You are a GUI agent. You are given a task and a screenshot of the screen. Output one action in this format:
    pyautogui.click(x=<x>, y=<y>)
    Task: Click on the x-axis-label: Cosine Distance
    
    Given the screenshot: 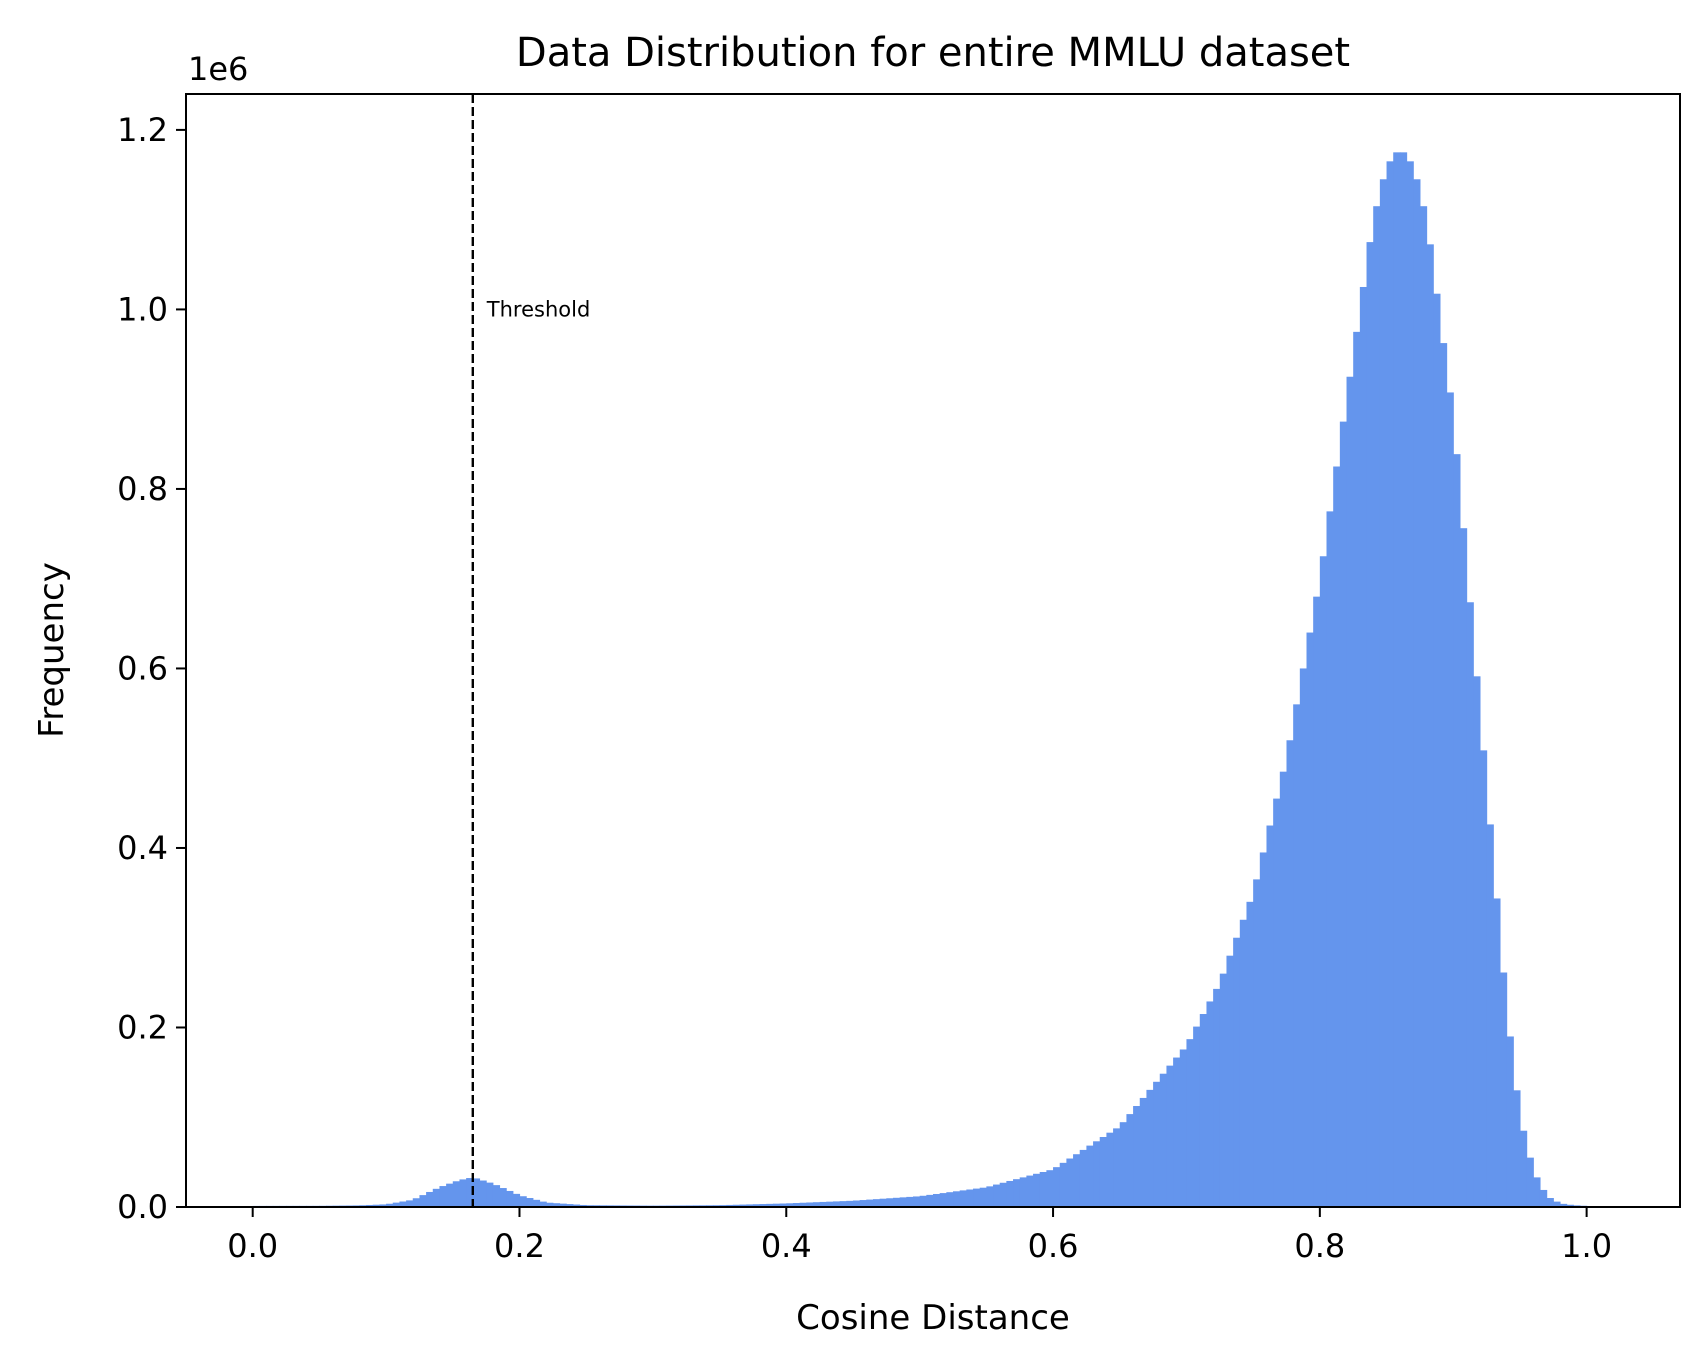 What is the action you would take?
    pyautogui.click(x=933, y=1318)
    